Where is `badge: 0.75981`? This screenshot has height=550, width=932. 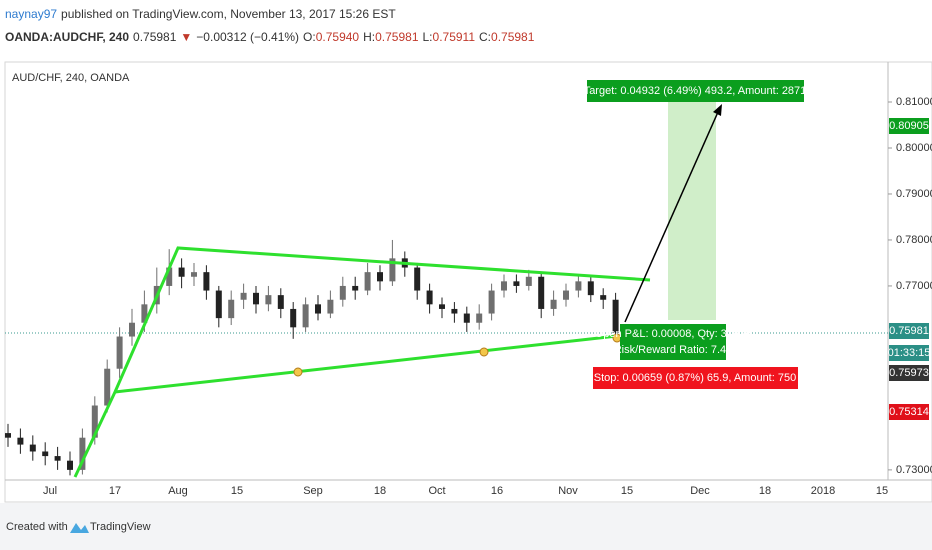
badge: 0.75981 is located at coordinates (909, 331).